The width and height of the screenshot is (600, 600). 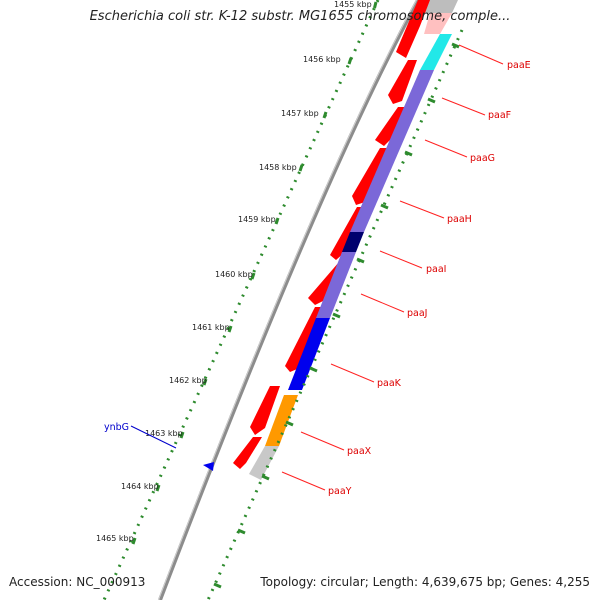 I want to click on kbp-label: 1464 kbp, so click(x=140, y=486).